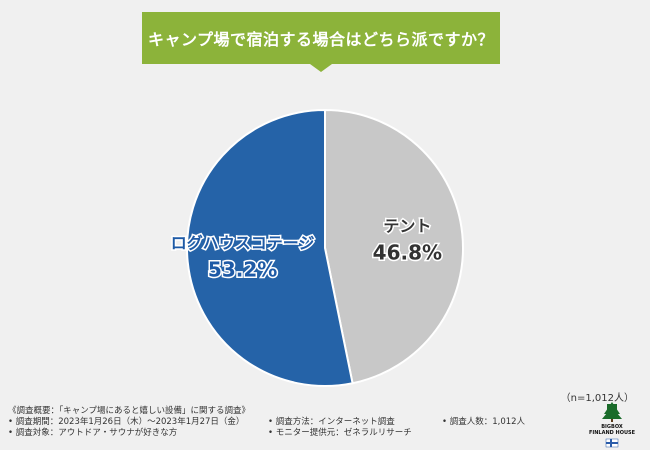 This screenshot has height=450, width=650. I want to click on title-banner: キャンプ場で宿泊する場合はどちら派ですか？, so click(321, 42).